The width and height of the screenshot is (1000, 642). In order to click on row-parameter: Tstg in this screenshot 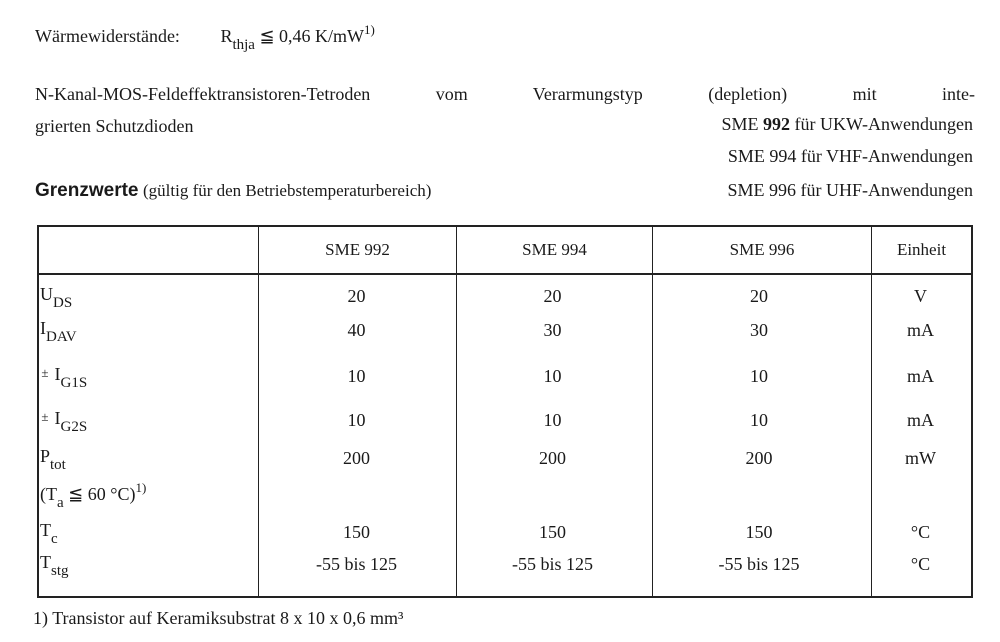, I will do `click(54, 566)`.